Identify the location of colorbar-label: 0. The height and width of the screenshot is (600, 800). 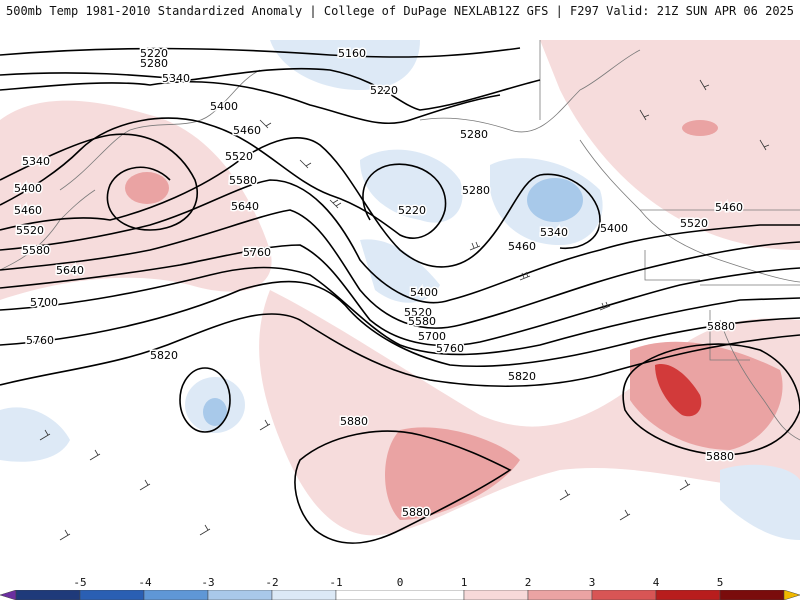
(400, 582).